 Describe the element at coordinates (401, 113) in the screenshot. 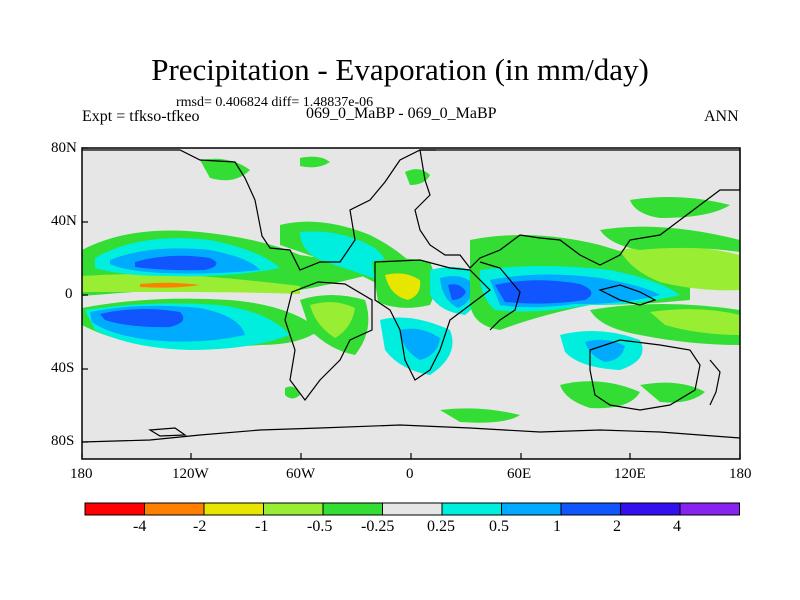

I see `case-label: 069_0_MaBP - 069_0_MaBP` at that location.